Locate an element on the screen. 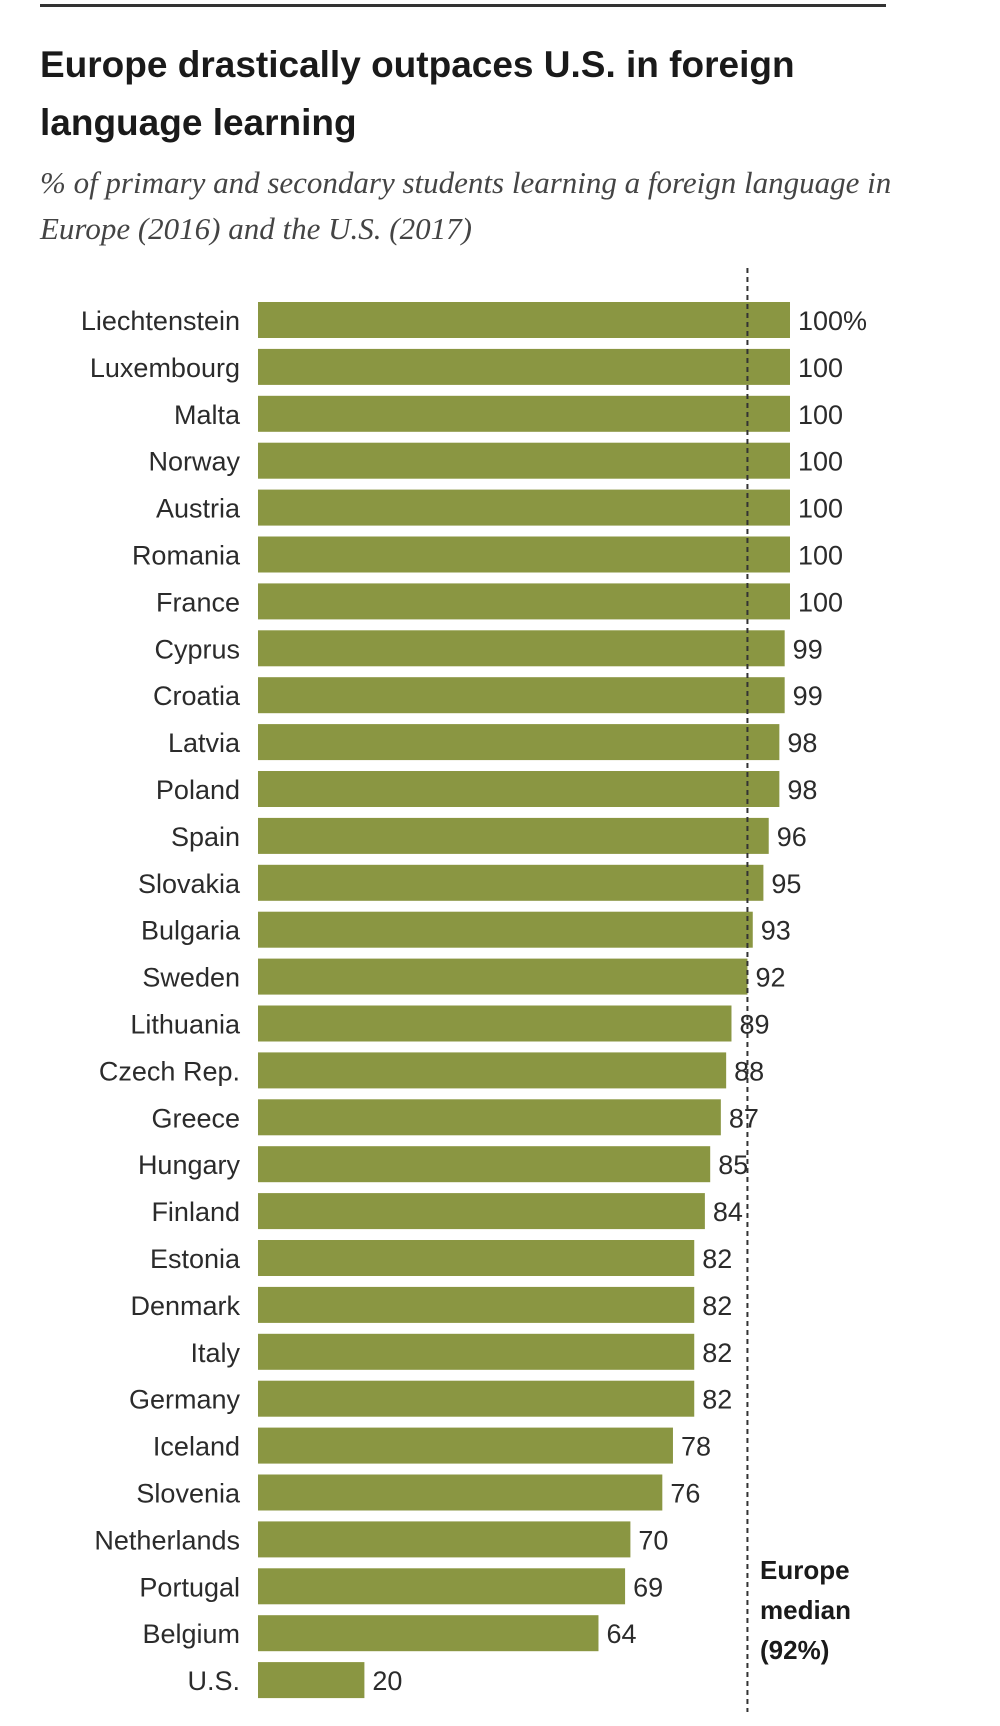 The image size is (1000, 1726). category-label: France is located at coordinates (198, 602).